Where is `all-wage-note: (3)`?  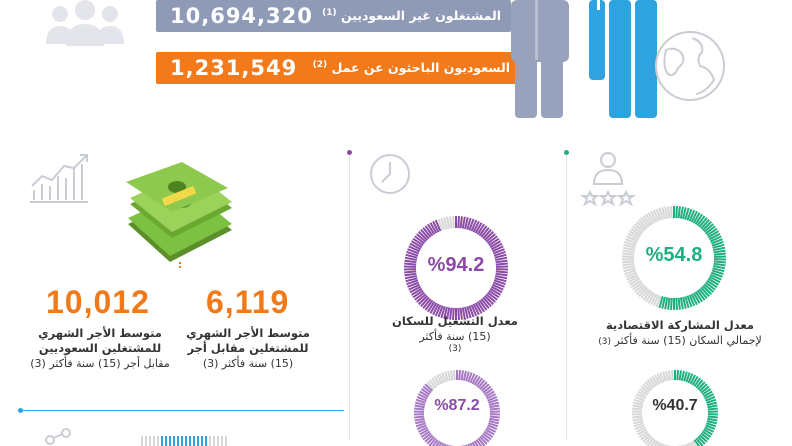 all-wage-note: (3) is located at coordinates (210, 363).